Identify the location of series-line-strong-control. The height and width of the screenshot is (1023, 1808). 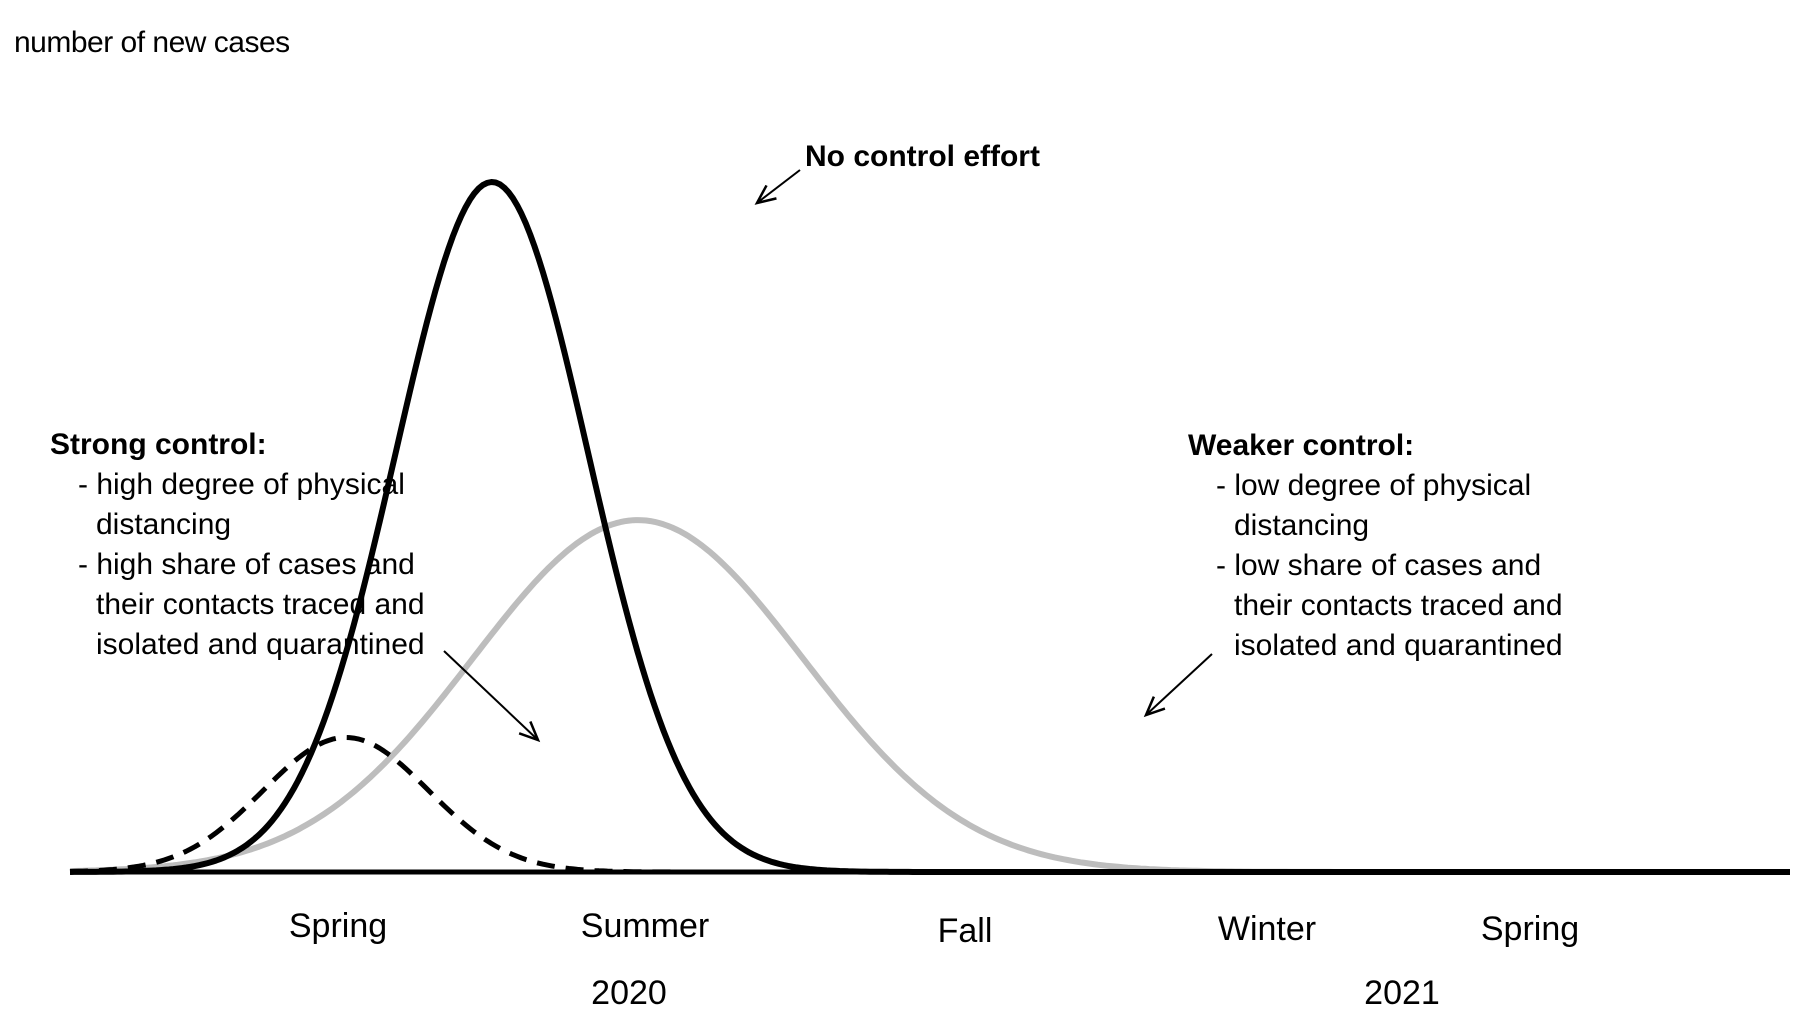
(929, 805).